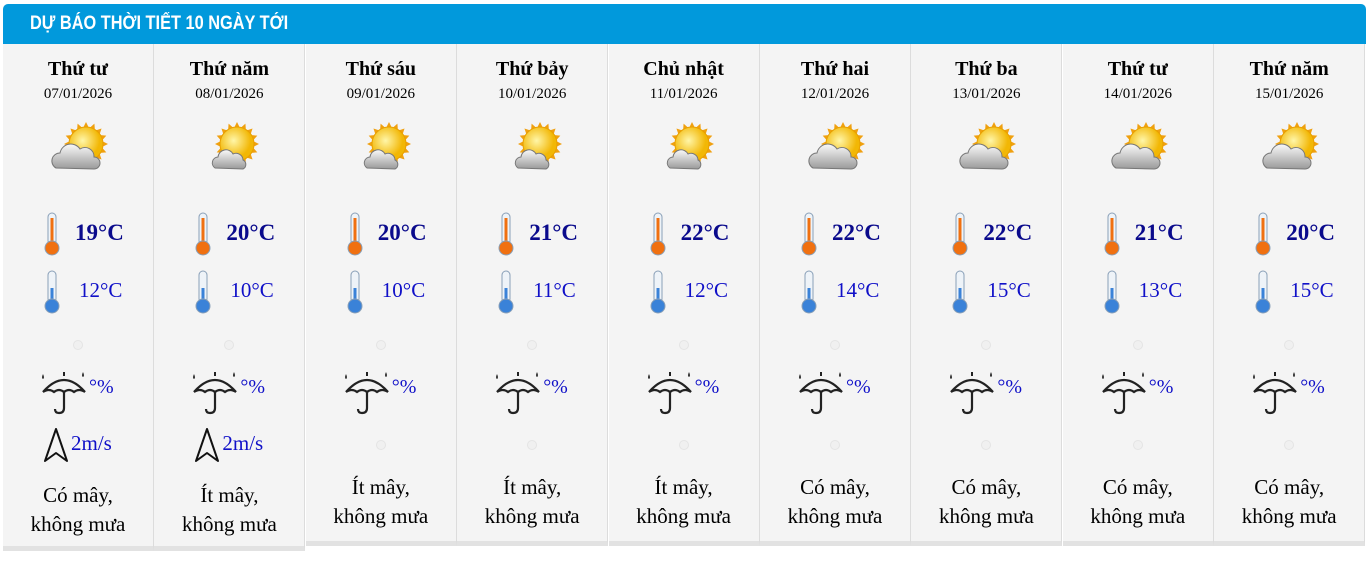  Describe the element at coordinates (1137, 94) in the screenshot. I see `day-date: 14/01/2026` at that location.